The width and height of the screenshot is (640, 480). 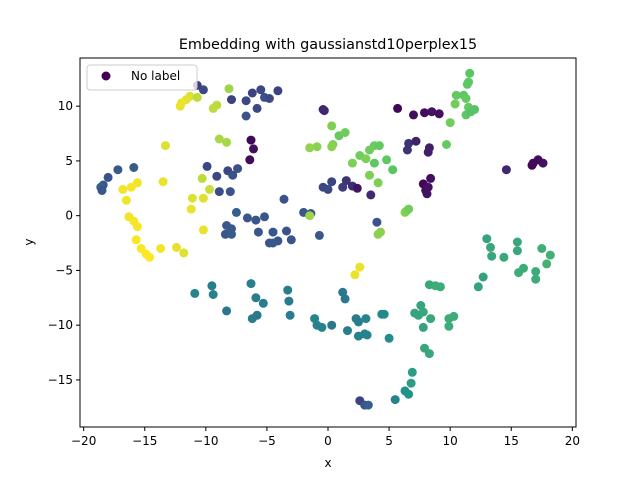 What do you see at coordinates (60, 325) in the screenshot?
I see `y-tick-label: −10` at bounding box center [60, 325].